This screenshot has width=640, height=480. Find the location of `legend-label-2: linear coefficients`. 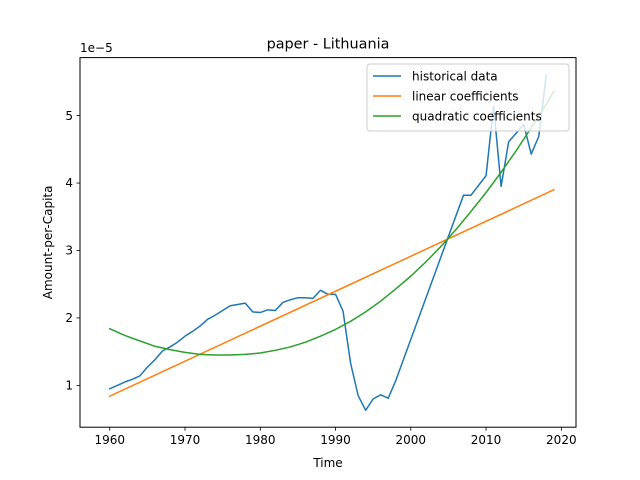

legend-label-2: linear coefficients is located at coordinates (465, 96).